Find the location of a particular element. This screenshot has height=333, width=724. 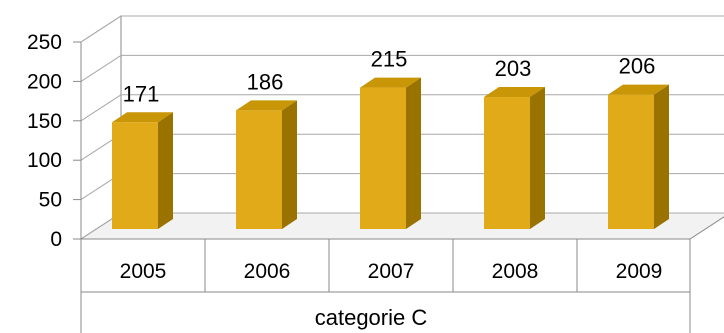

x-tick-label-2006: 2006 is located at coordinates (267, 271).